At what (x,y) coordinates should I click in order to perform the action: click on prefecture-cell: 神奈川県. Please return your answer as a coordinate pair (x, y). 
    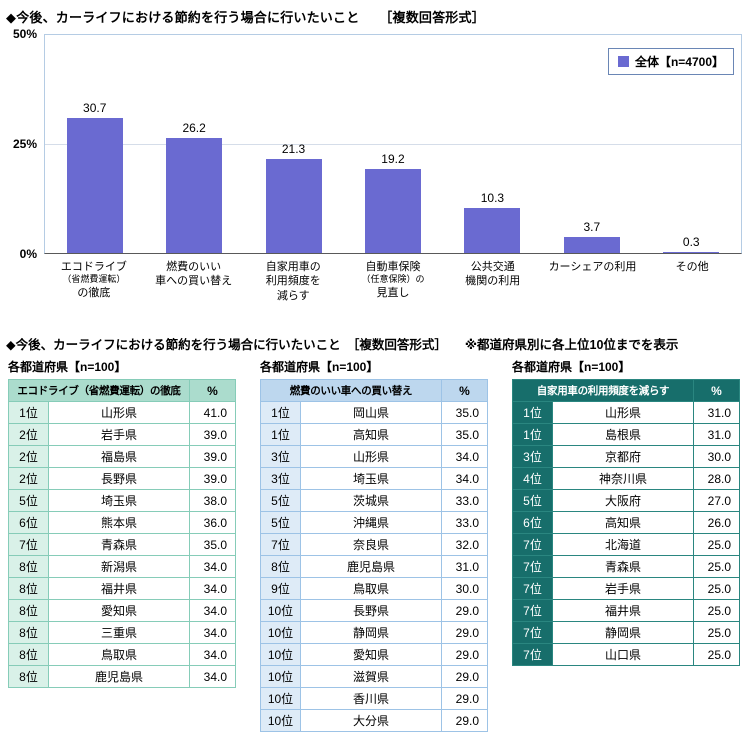
    Looking at the image, I should click on (623, 478).